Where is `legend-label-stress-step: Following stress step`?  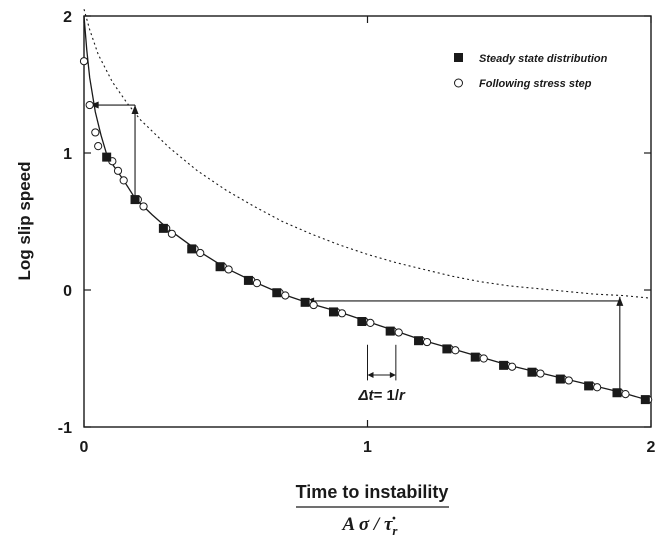 legend-label-stress-step: Following stress step is located at coordinates (535, 84).